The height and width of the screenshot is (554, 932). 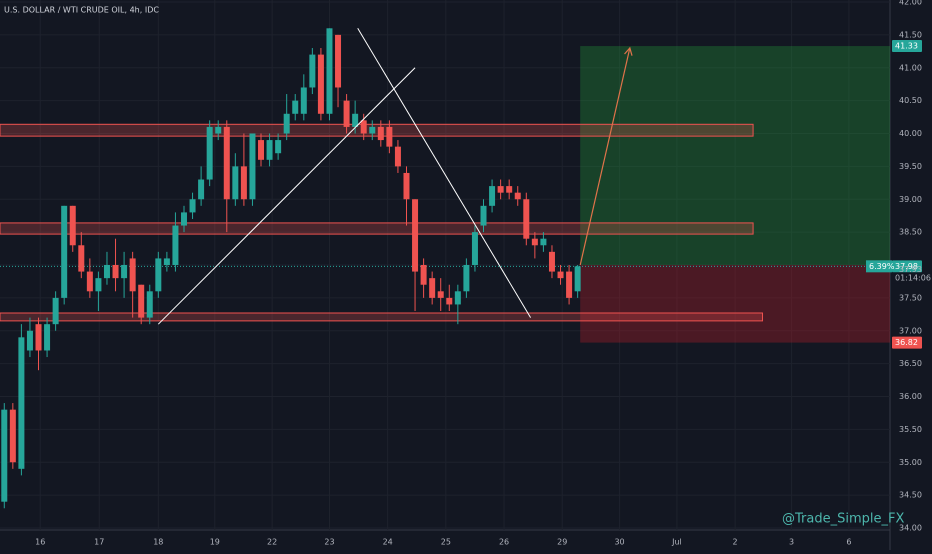 I want to click on arrow-head, so click(x=628, y=51).